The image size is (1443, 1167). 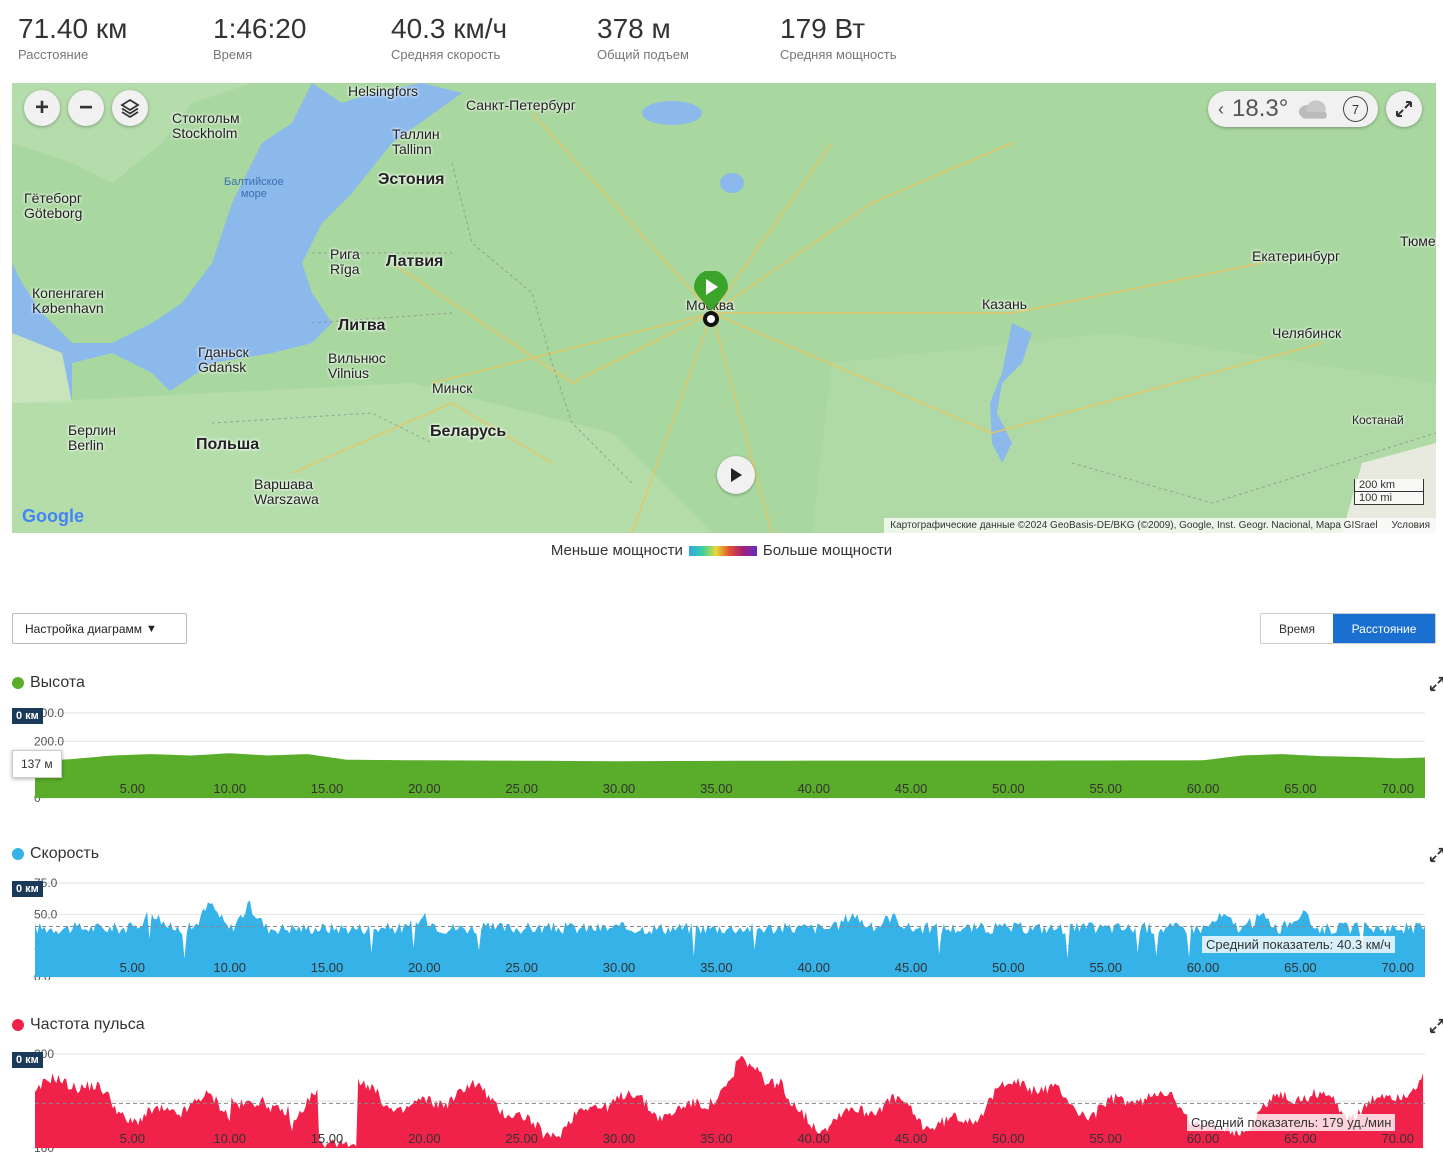 I want to click on map-label-gdansk: Гданьск Gdańsk, so click(x=223, y=359).